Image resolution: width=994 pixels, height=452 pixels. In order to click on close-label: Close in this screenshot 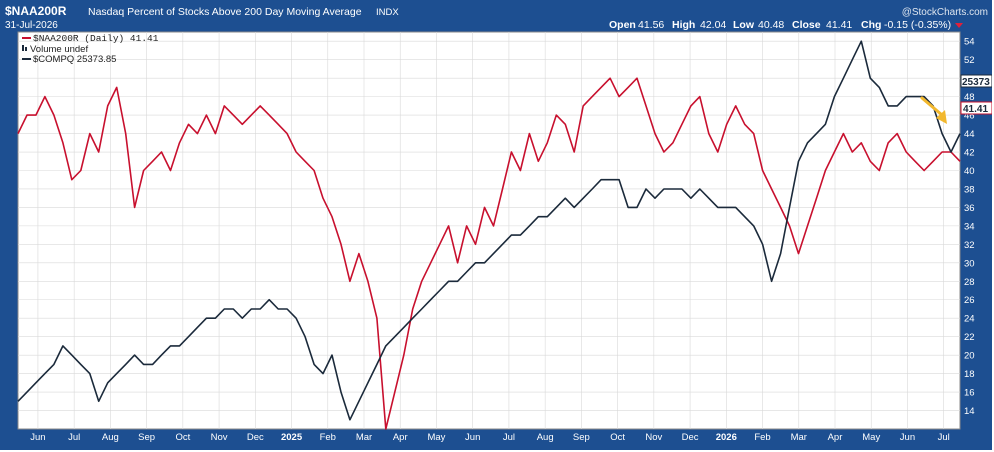, I will do `click(806, 25)`.